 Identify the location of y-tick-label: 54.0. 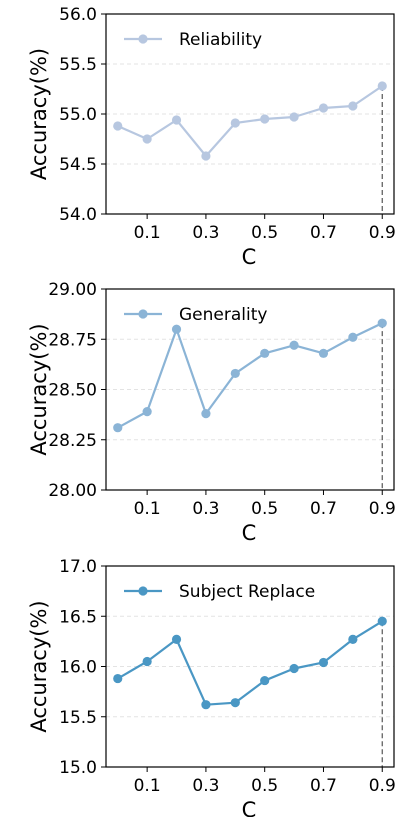
(78, 215).